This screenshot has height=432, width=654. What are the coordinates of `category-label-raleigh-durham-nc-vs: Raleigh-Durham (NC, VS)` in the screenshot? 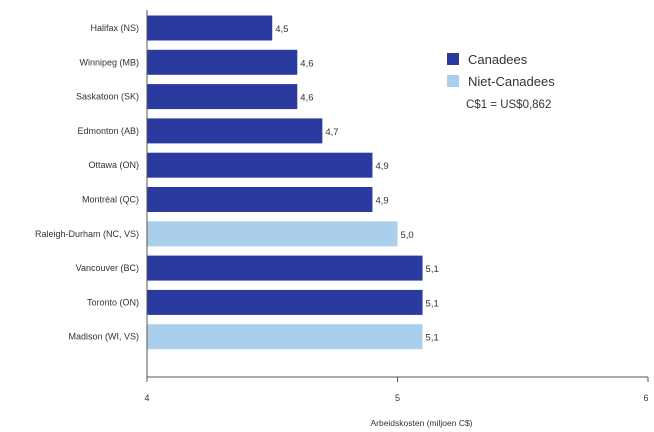 It's located at (87, 234).